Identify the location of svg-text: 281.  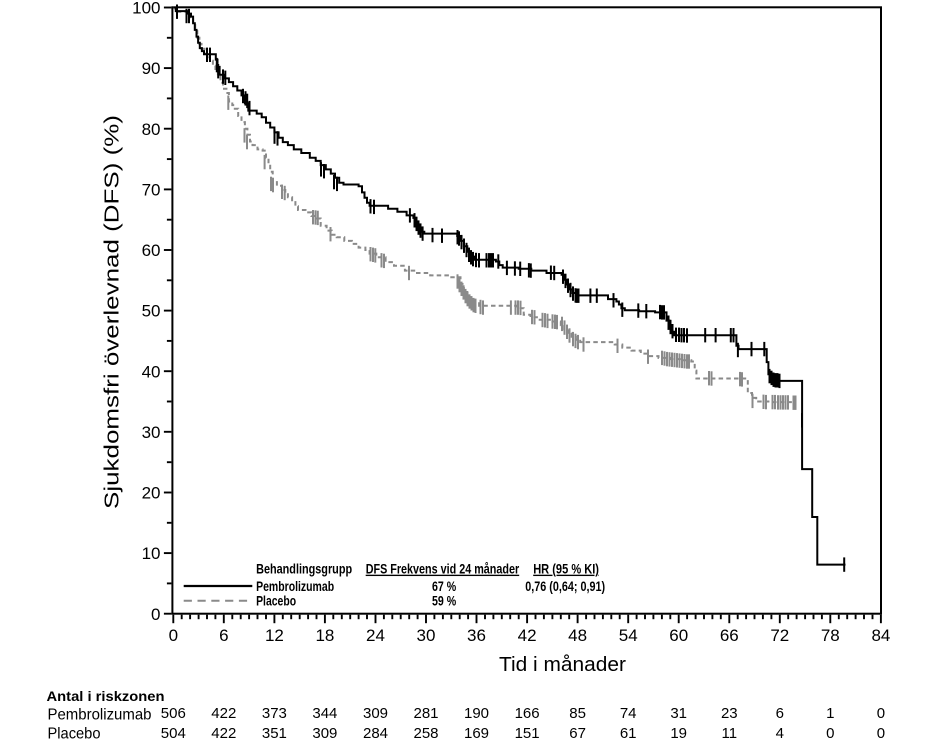
(425, 713).